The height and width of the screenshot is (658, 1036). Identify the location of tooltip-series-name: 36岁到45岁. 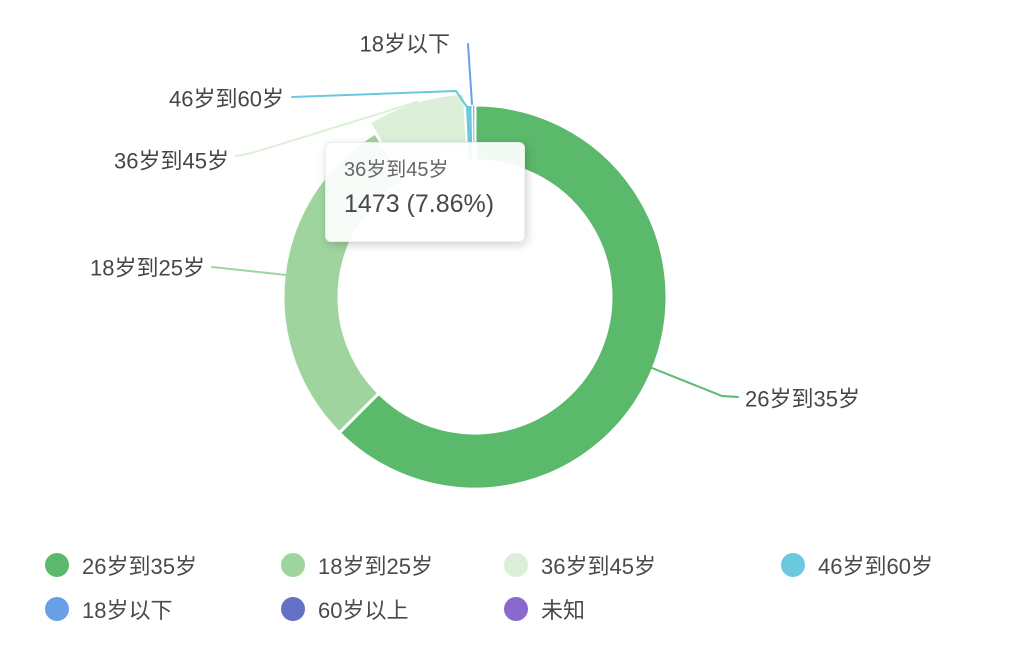
(396, 170).